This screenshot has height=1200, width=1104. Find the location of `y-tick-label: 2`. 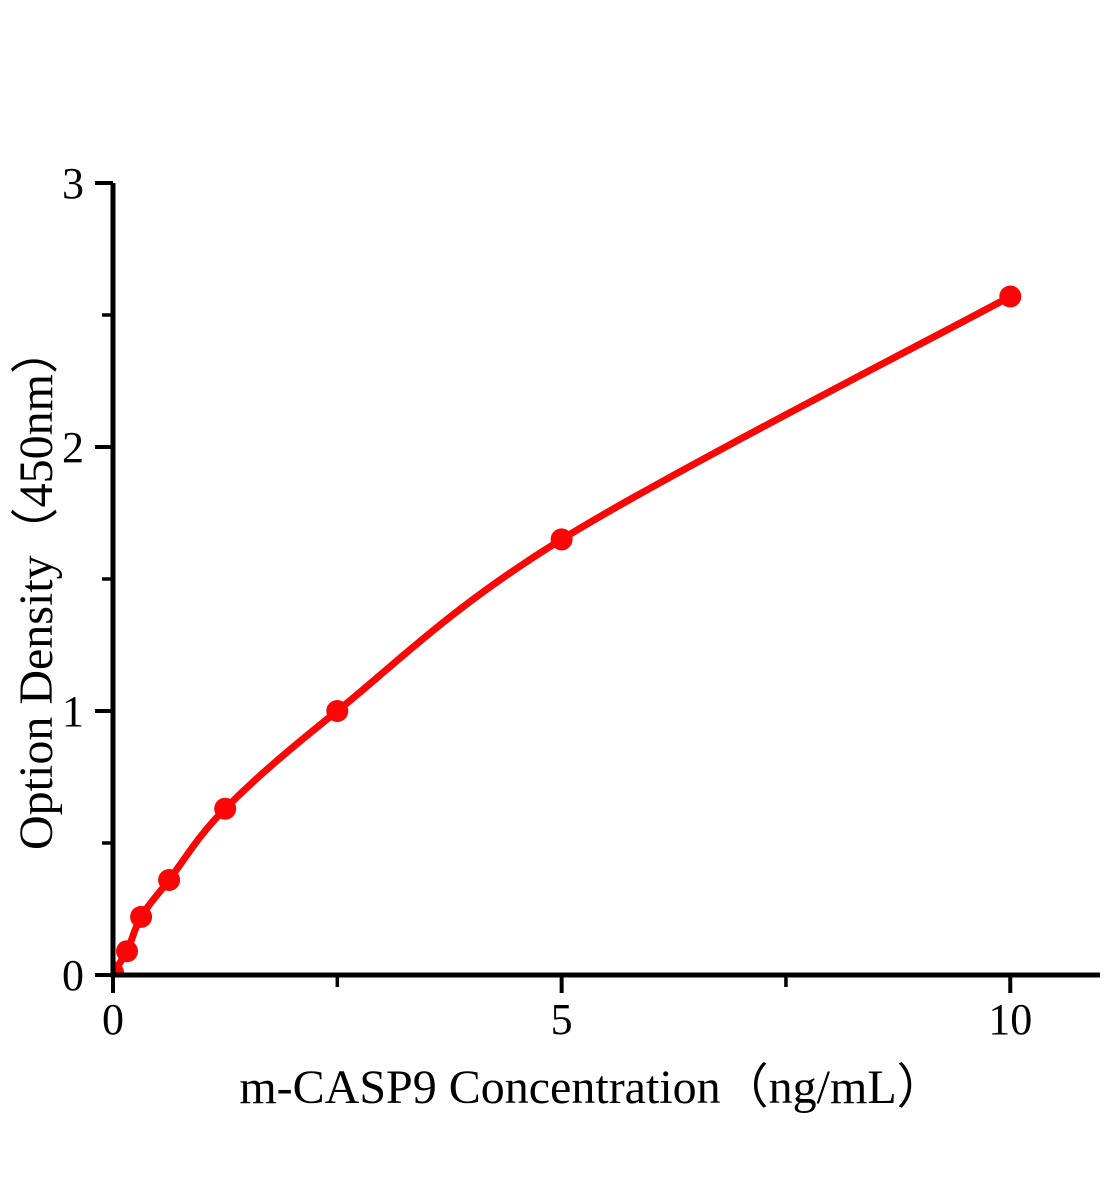

y-tick-label: 2 is located at coordinates (73, 447).